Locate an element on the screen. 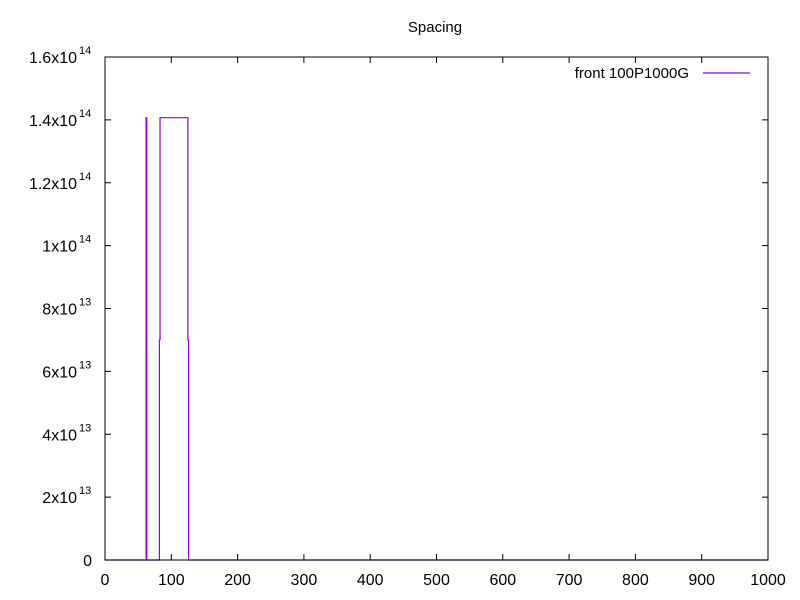 Image resolution: width=800 pixels, height=600 pixels. y-tick-mantissa: 2x10 is located at coordinates (59, 498).